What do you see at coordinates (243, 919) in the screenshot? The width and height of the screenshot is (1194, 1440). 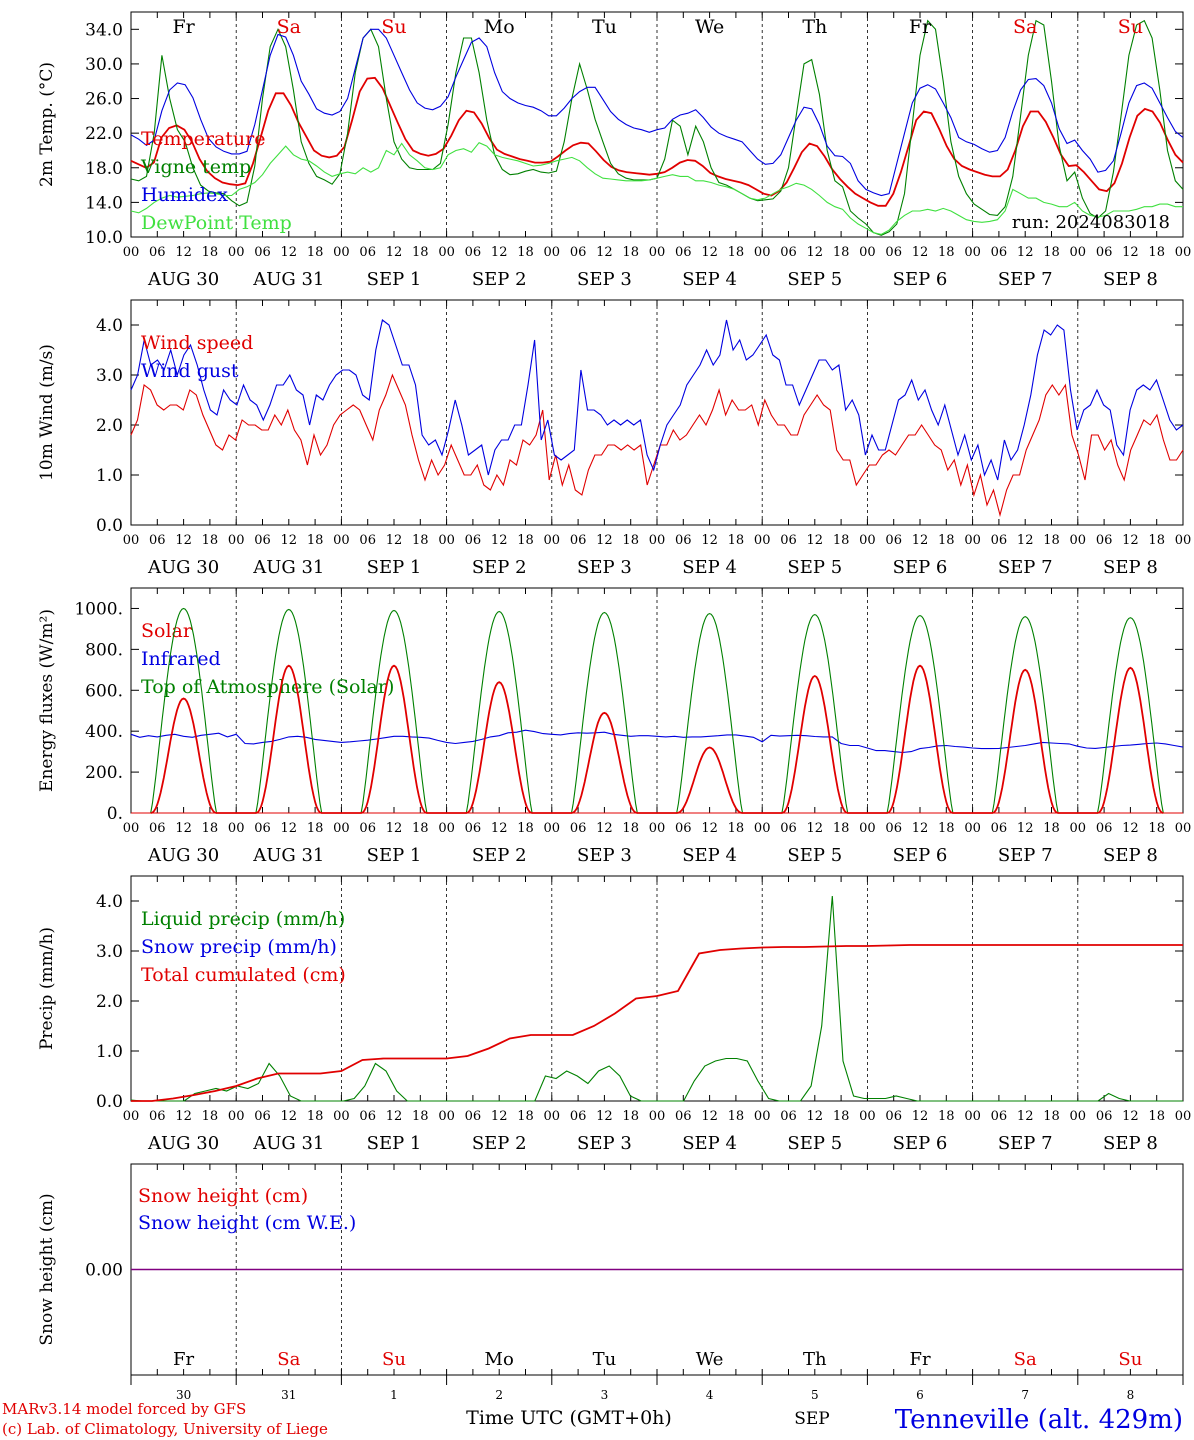 I see `legend-entry: Liquid precip (mm/h)` at bounding box center [243, 919].